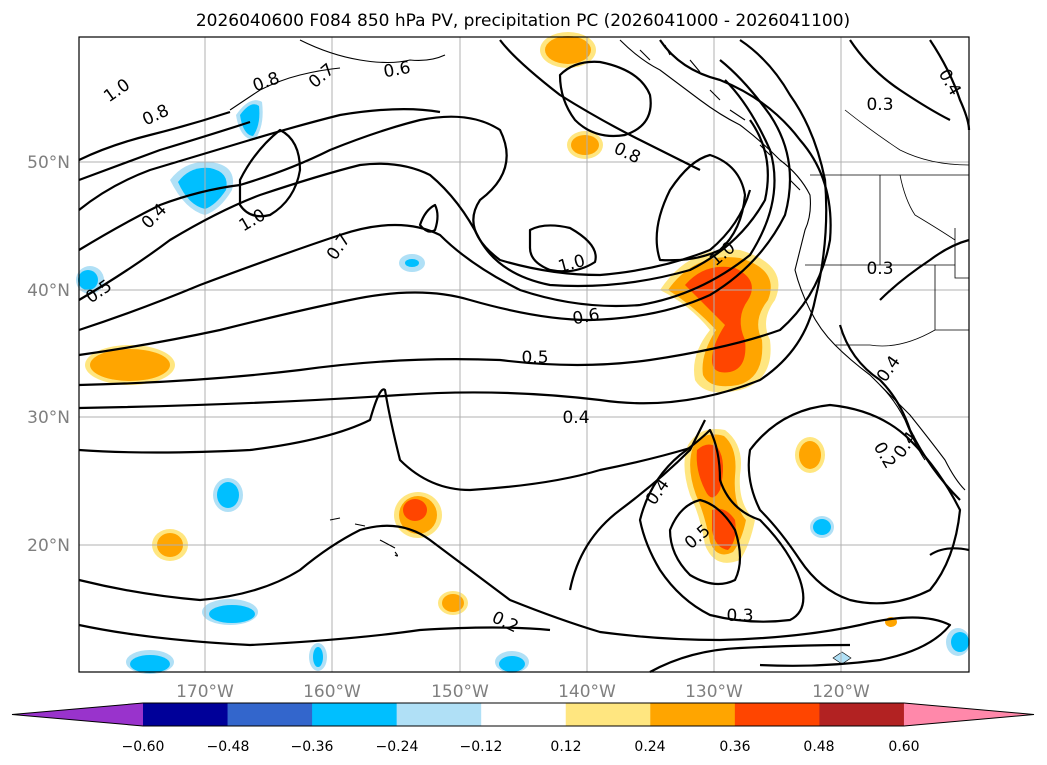 The height and width of the screenshot is (765, 1047). I want to click on lat-label: 40°N, so click(48, 291).